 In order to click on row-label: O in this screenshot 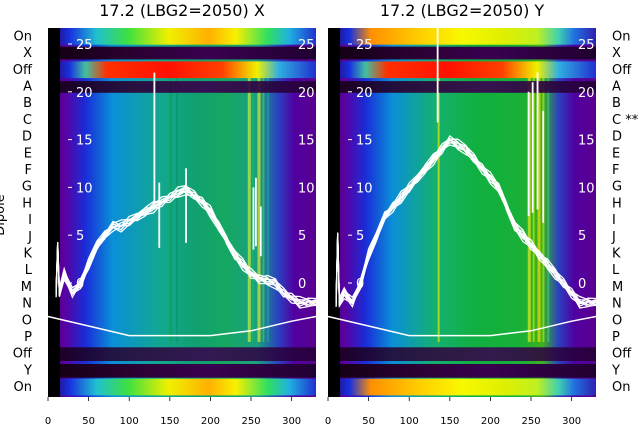, I will do `click(27, 320)`.